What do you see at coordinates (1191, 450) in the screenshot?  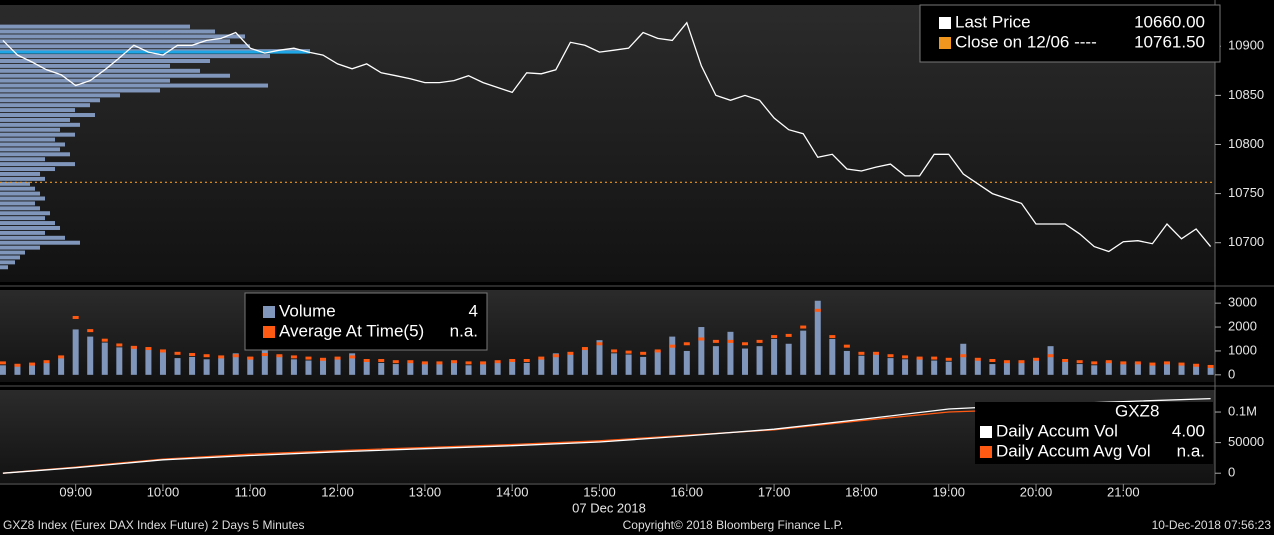 I see `legend-value: n.a.` at bounding box center [1191, 450].